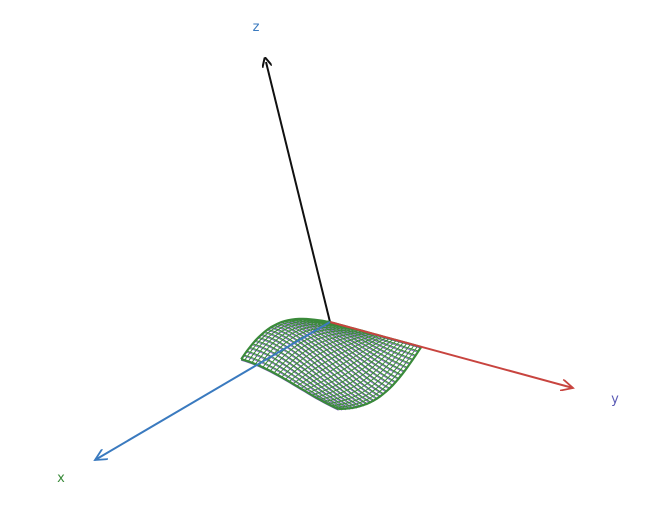 Image resolution: width=662 pixels, height=528 pixels. I want to click on x-axis-label: x, so click(61, 478).